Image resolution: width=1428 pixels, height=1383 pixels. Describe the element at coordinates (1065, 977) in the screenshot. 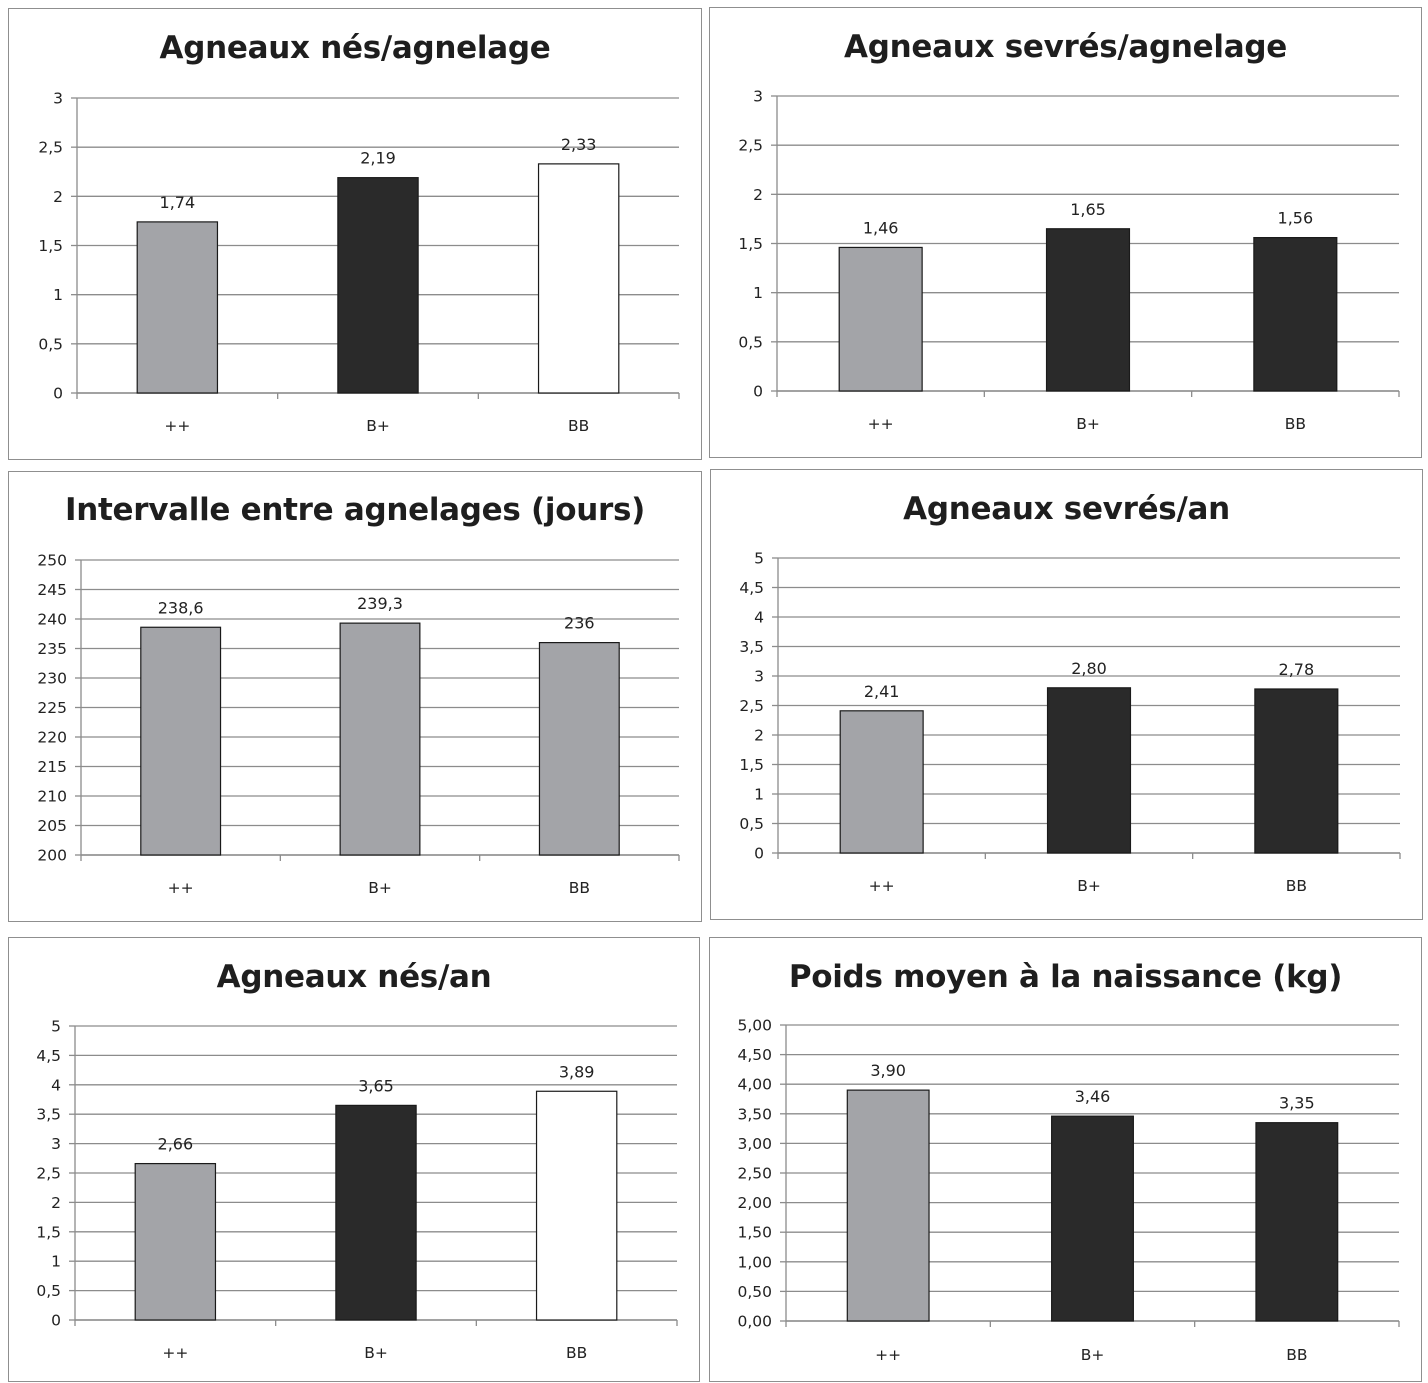

I see `chart-title: Poids moyen à la naissance (kg)` at that location.